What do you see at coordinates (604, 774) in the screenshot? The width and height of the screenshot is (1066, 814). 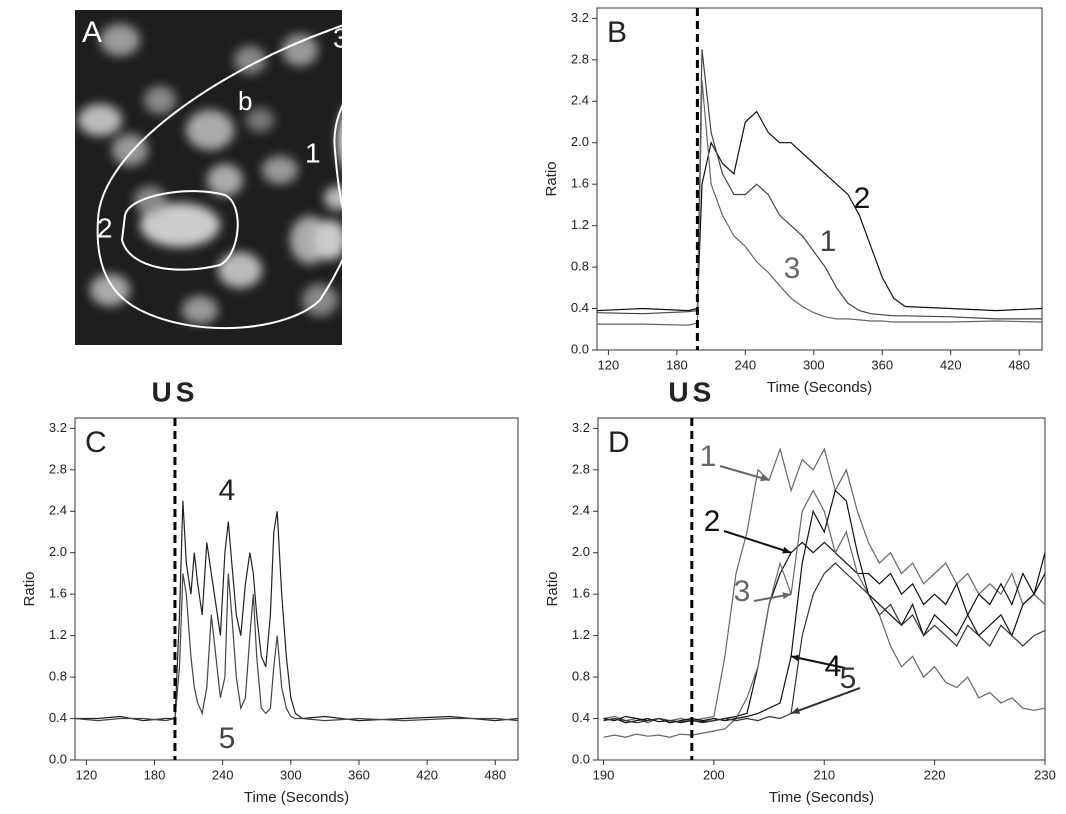 I see `x-tick-label: 190` at bounding box center [604, 774].